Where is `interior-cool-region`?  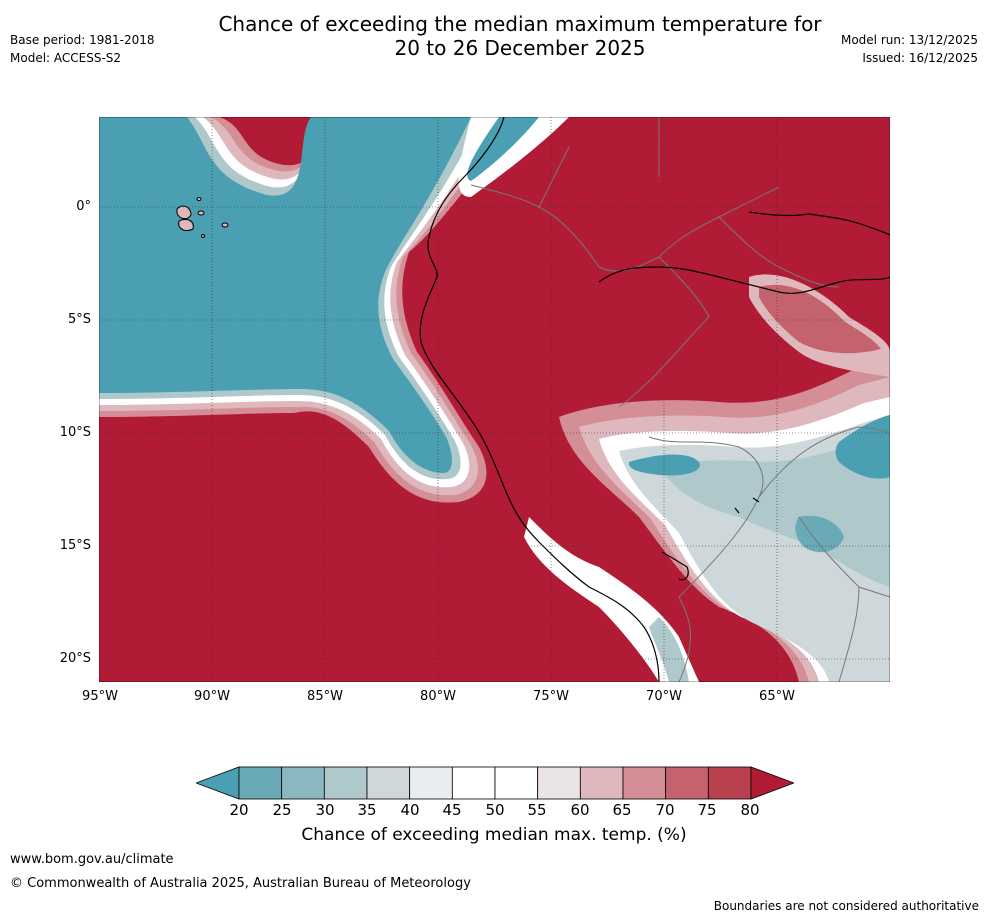
interior-cool-region is located at coordinates (664, 465).